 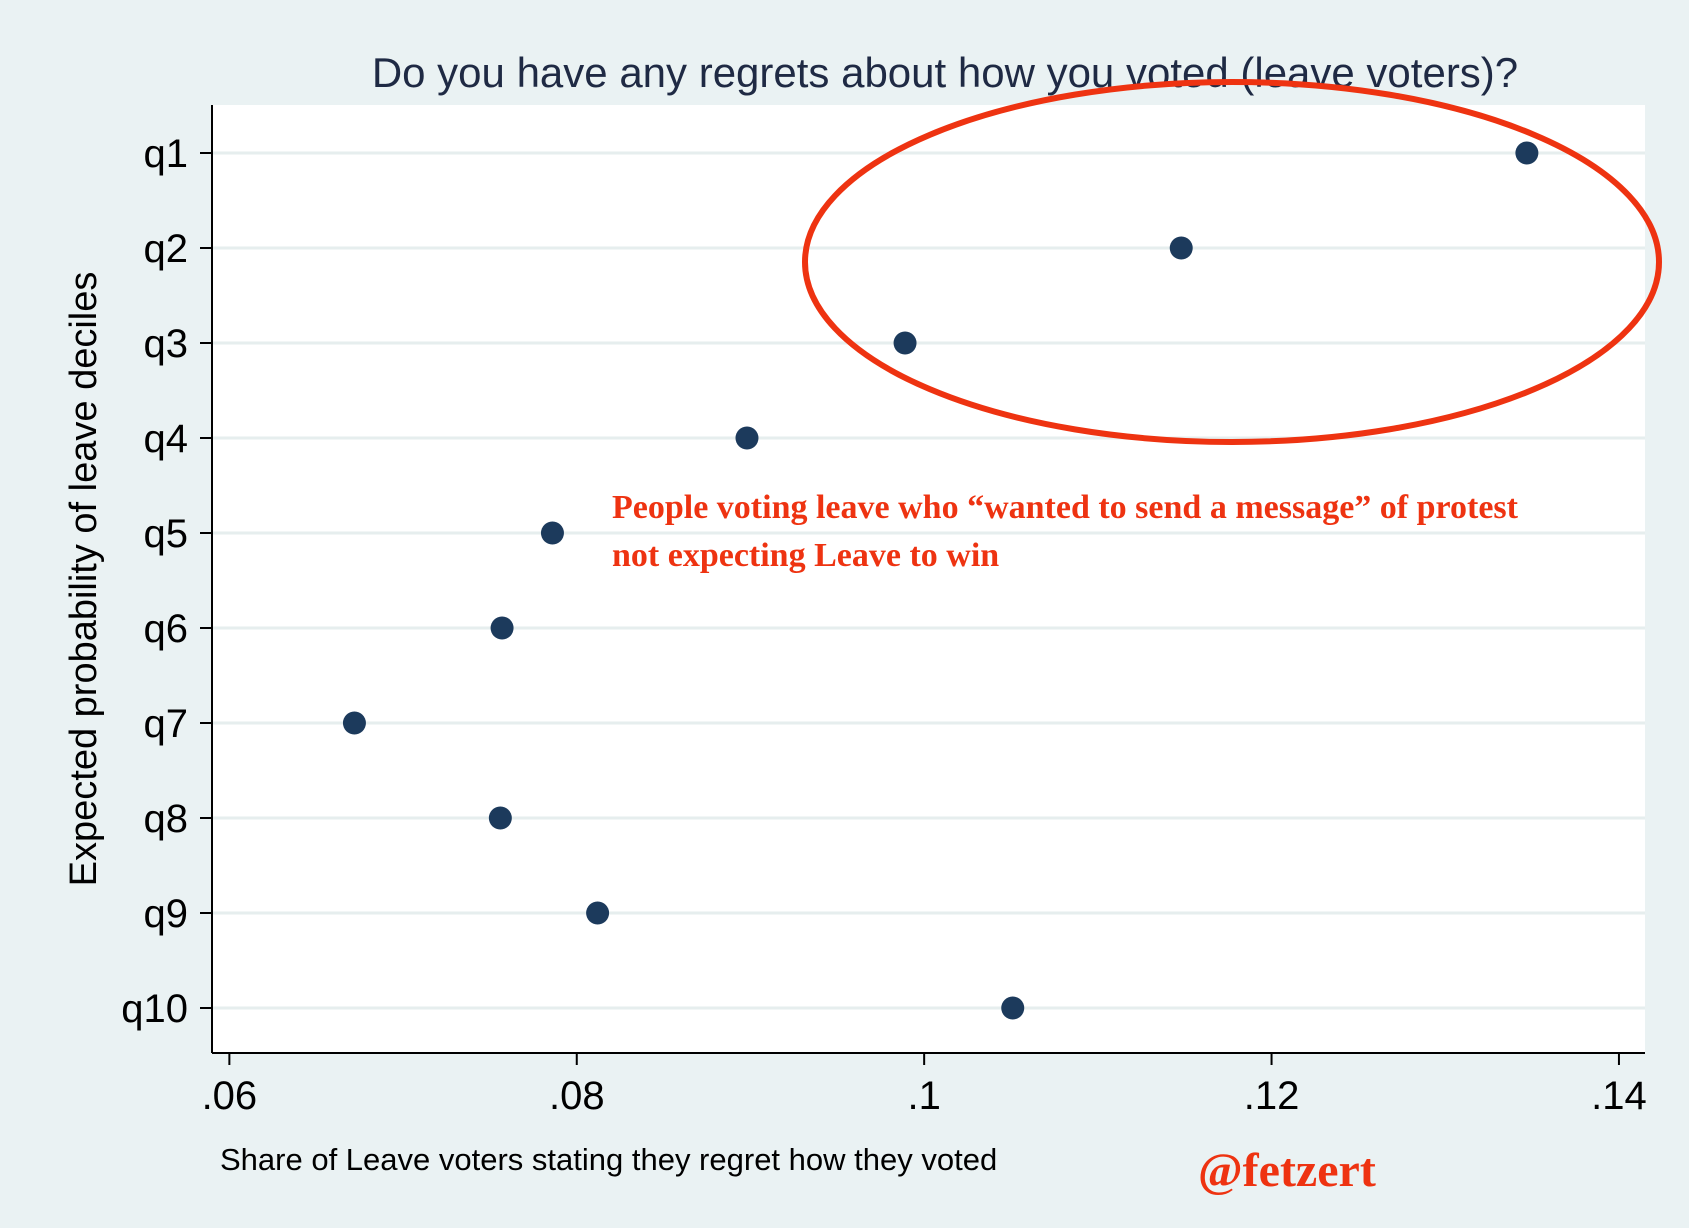 What do you see at coordinates (166, 249) in the screenshot?
I see `y-tick-label-q2: q2` at bounding box center [166, 249].